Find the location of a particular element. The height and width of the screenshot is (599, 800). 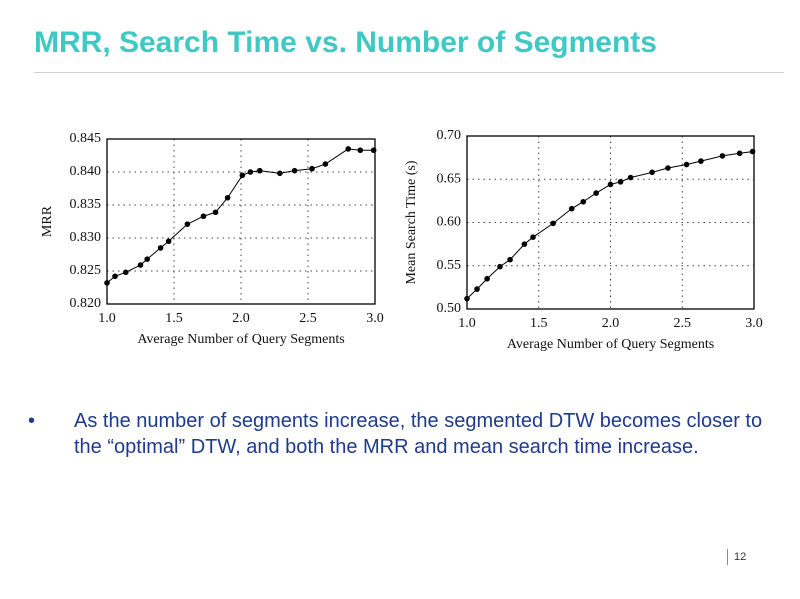

title-rule is located at coordinates (409, 72).